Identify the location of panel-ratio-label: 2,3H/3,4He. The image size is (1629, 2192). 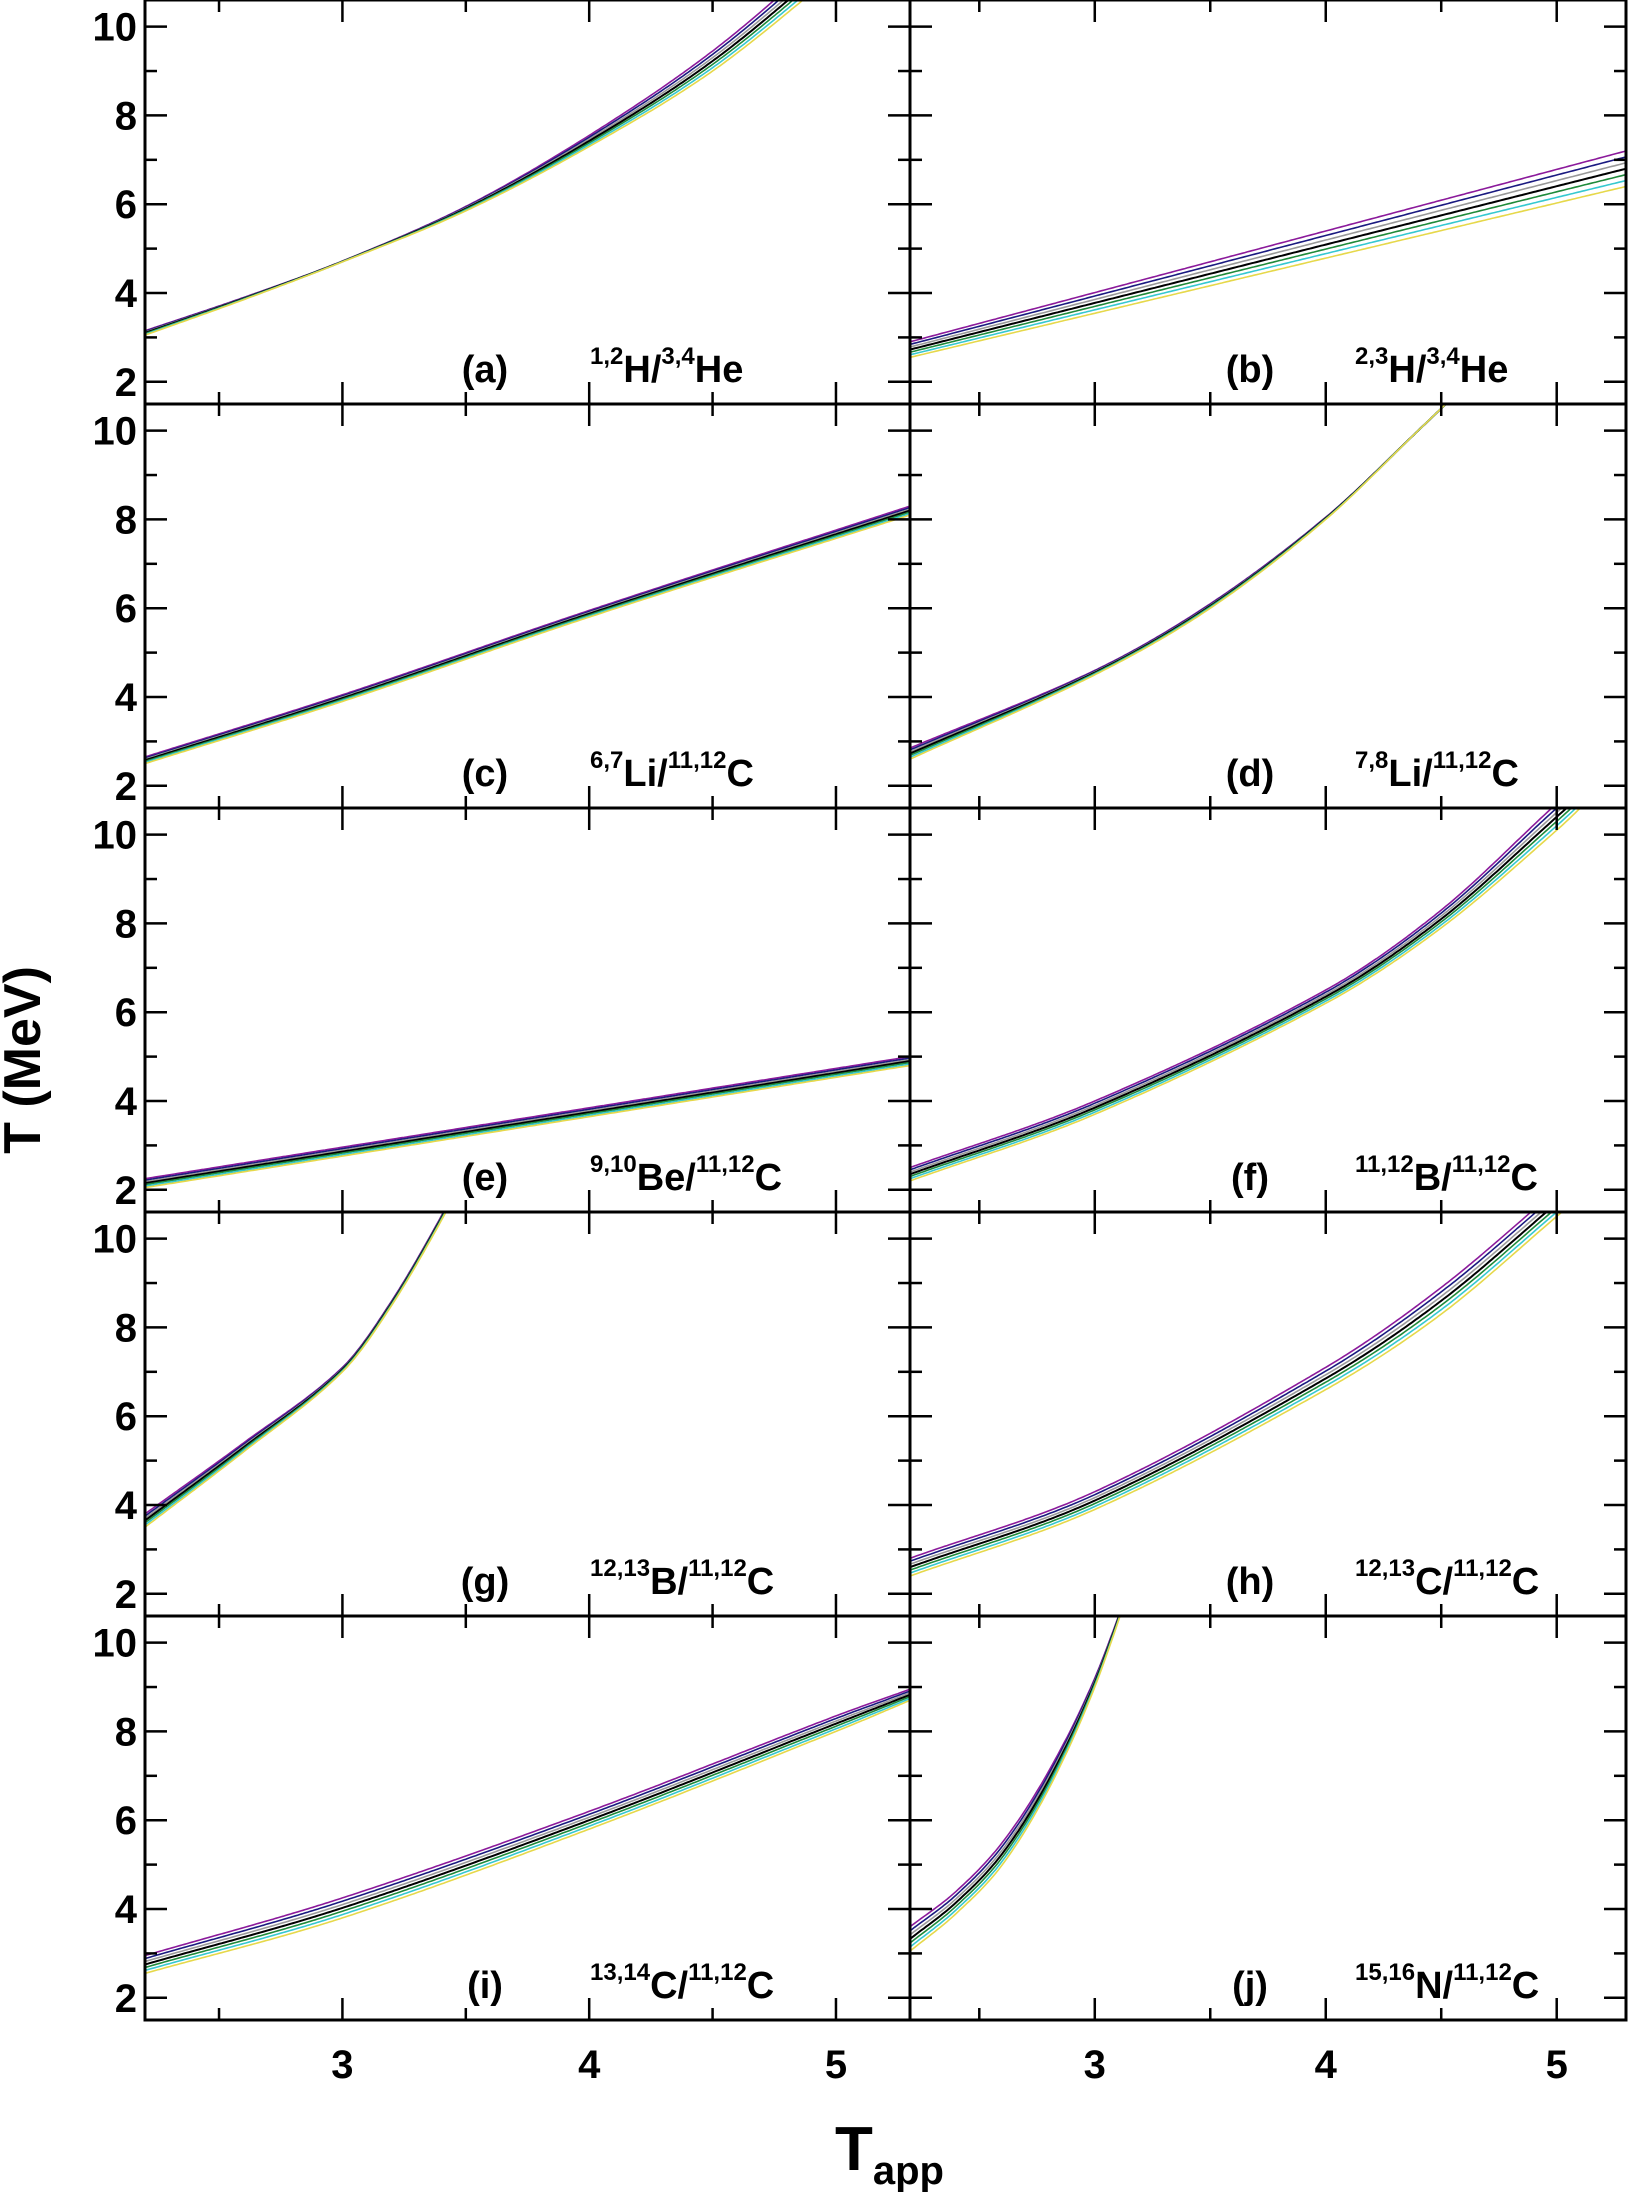
(1431, 367).